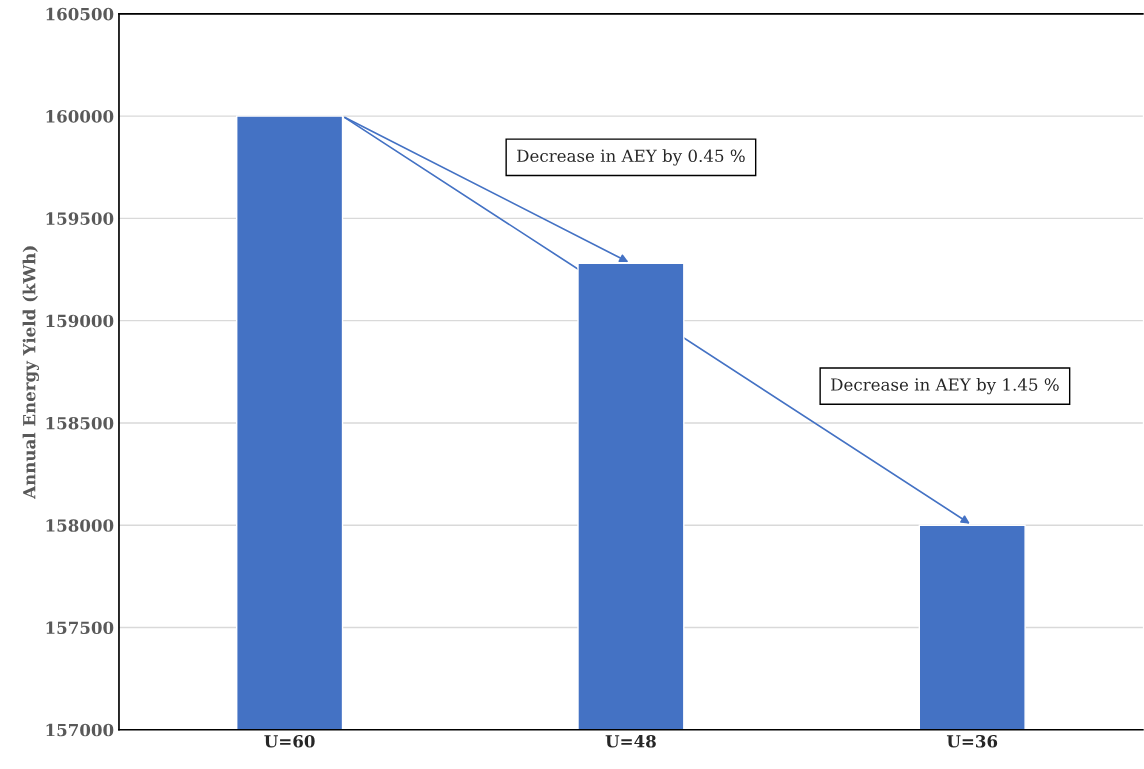  What do you see at coordinates (631, 157) in the screenshot?
I see `annotation: Decrease in AEY by 0.45 %` at bounding box center [631, 157].